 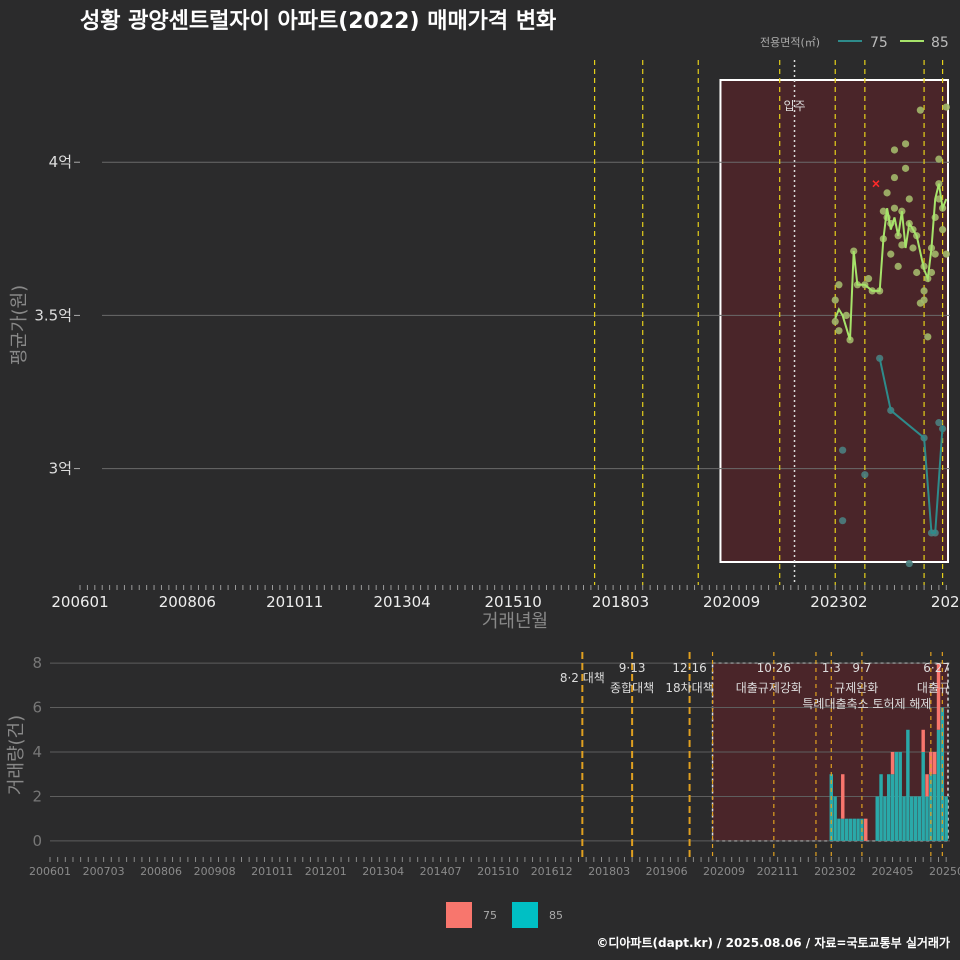 What do you see at coordinates (37, 841) in the screenshot?
I see `volume-y-tick-label: 0` at bounding box center [37, 841].